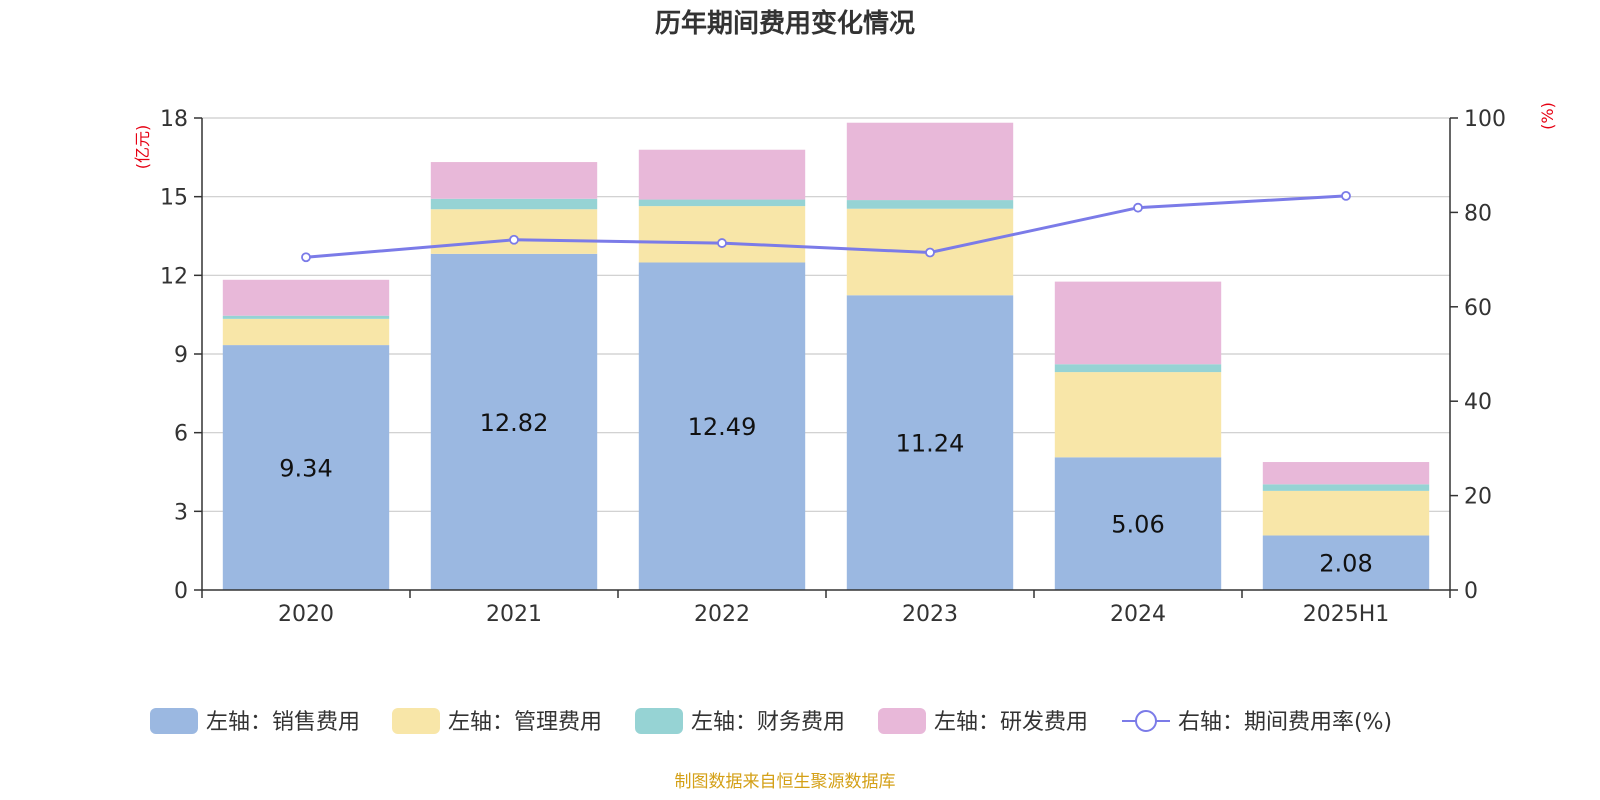 This screenshot has width=1600, height=800. I want to click on legend-label: 左轴：财务费用, so click(768, 722).